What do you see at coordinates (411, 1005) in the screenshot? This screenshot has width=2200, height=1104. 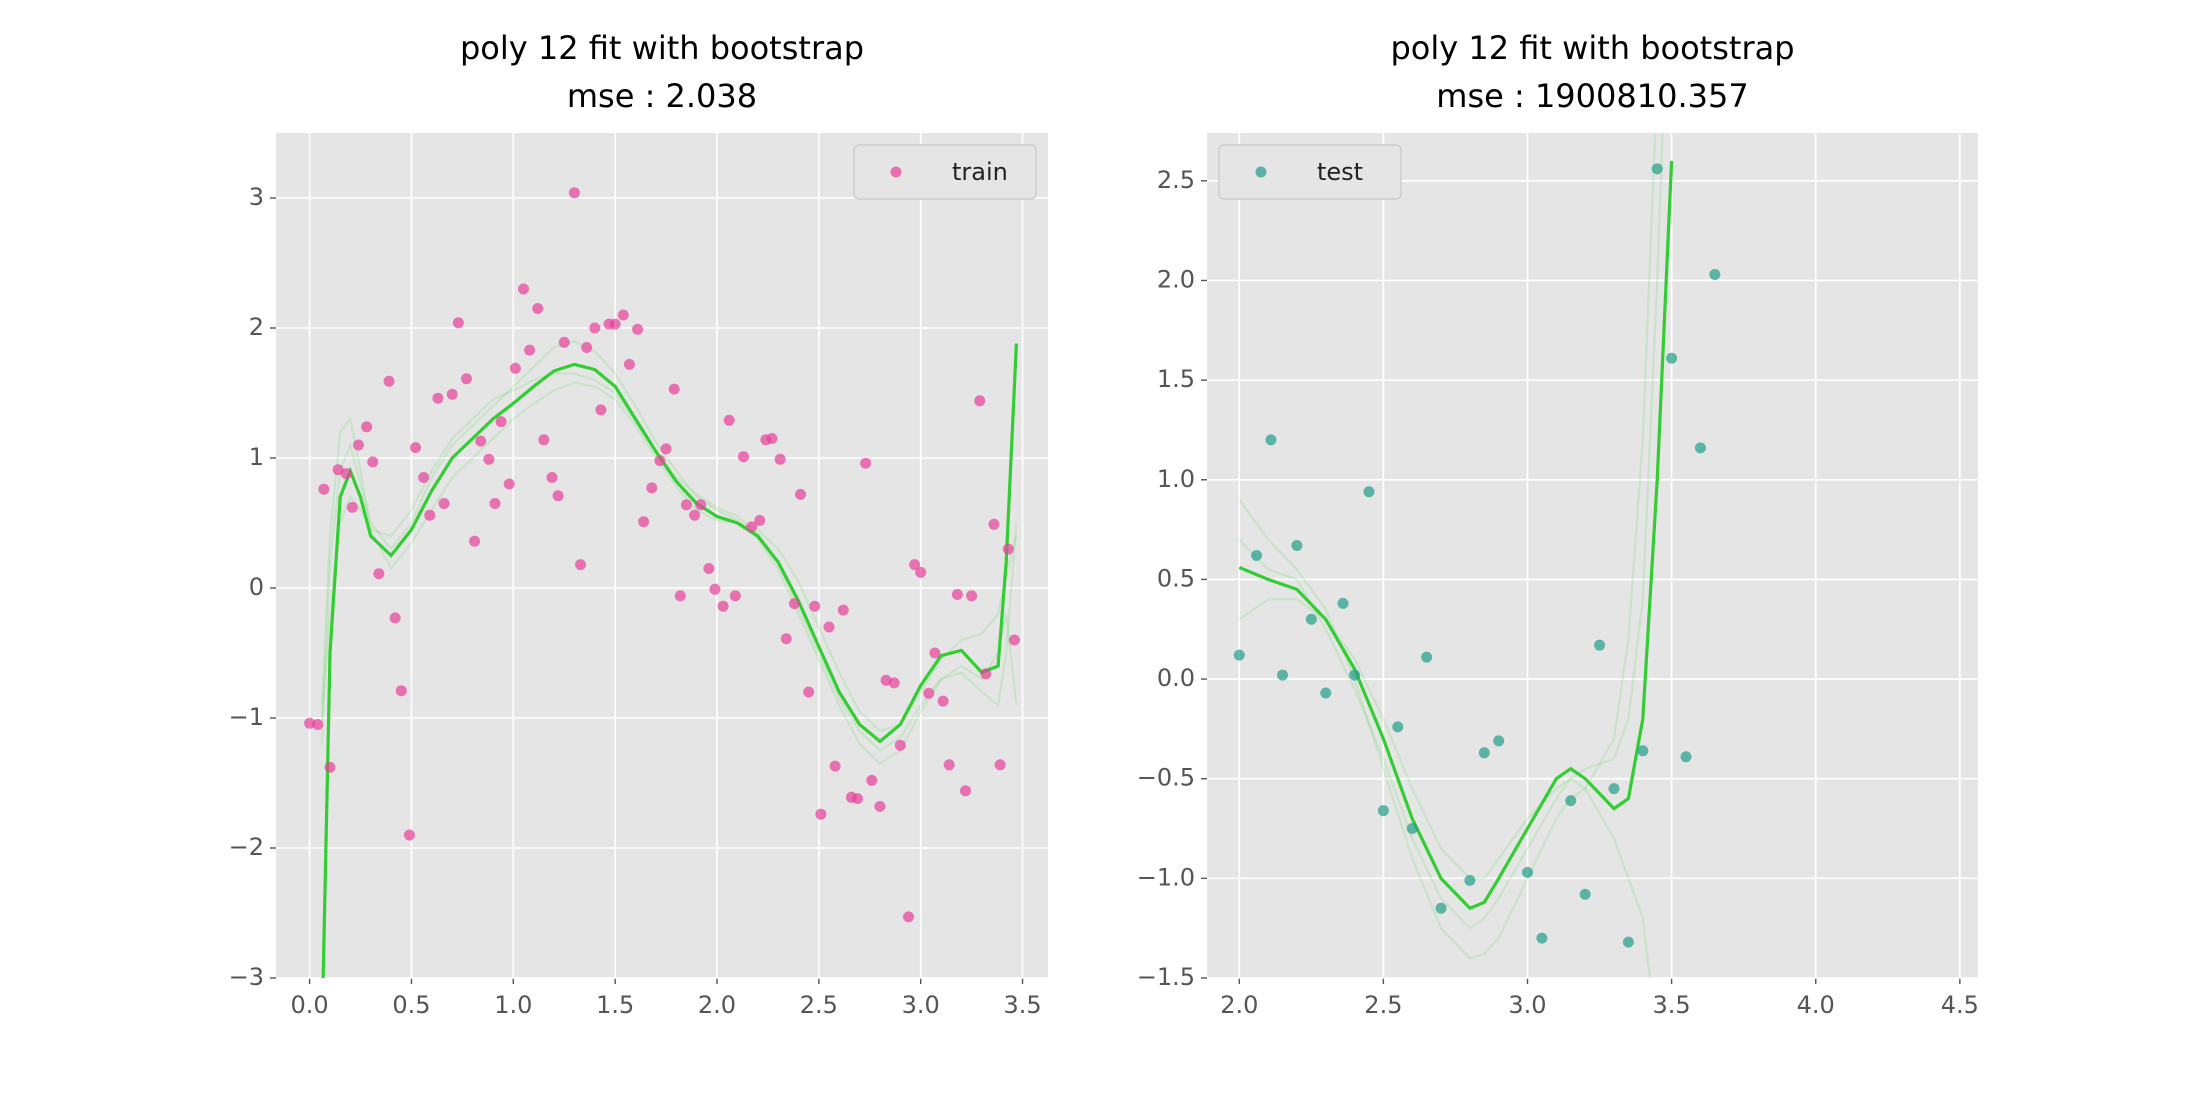 I see `x-tick-label: 0.5` at bounding box center [411, 1005].